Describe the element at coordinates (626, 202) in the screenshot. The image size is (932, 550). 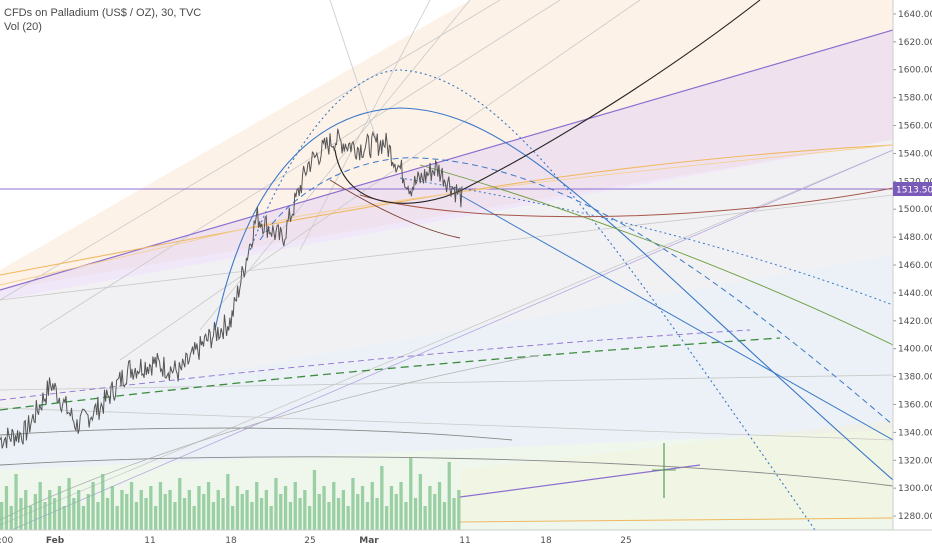
I see `brown-arc` at that location.